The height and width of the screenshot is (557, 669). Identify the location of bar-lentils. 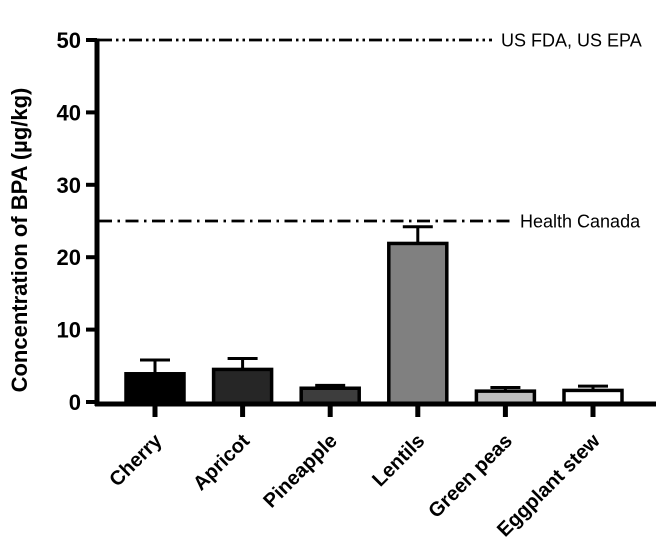
(418, 324).